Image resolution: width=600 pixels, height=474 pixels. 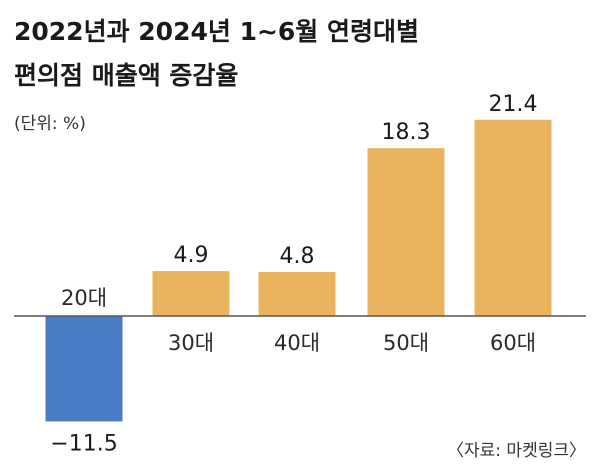 I want to click on chart-title-line-2: 편의점 매출액 증감율, so click(x=126, y=75).